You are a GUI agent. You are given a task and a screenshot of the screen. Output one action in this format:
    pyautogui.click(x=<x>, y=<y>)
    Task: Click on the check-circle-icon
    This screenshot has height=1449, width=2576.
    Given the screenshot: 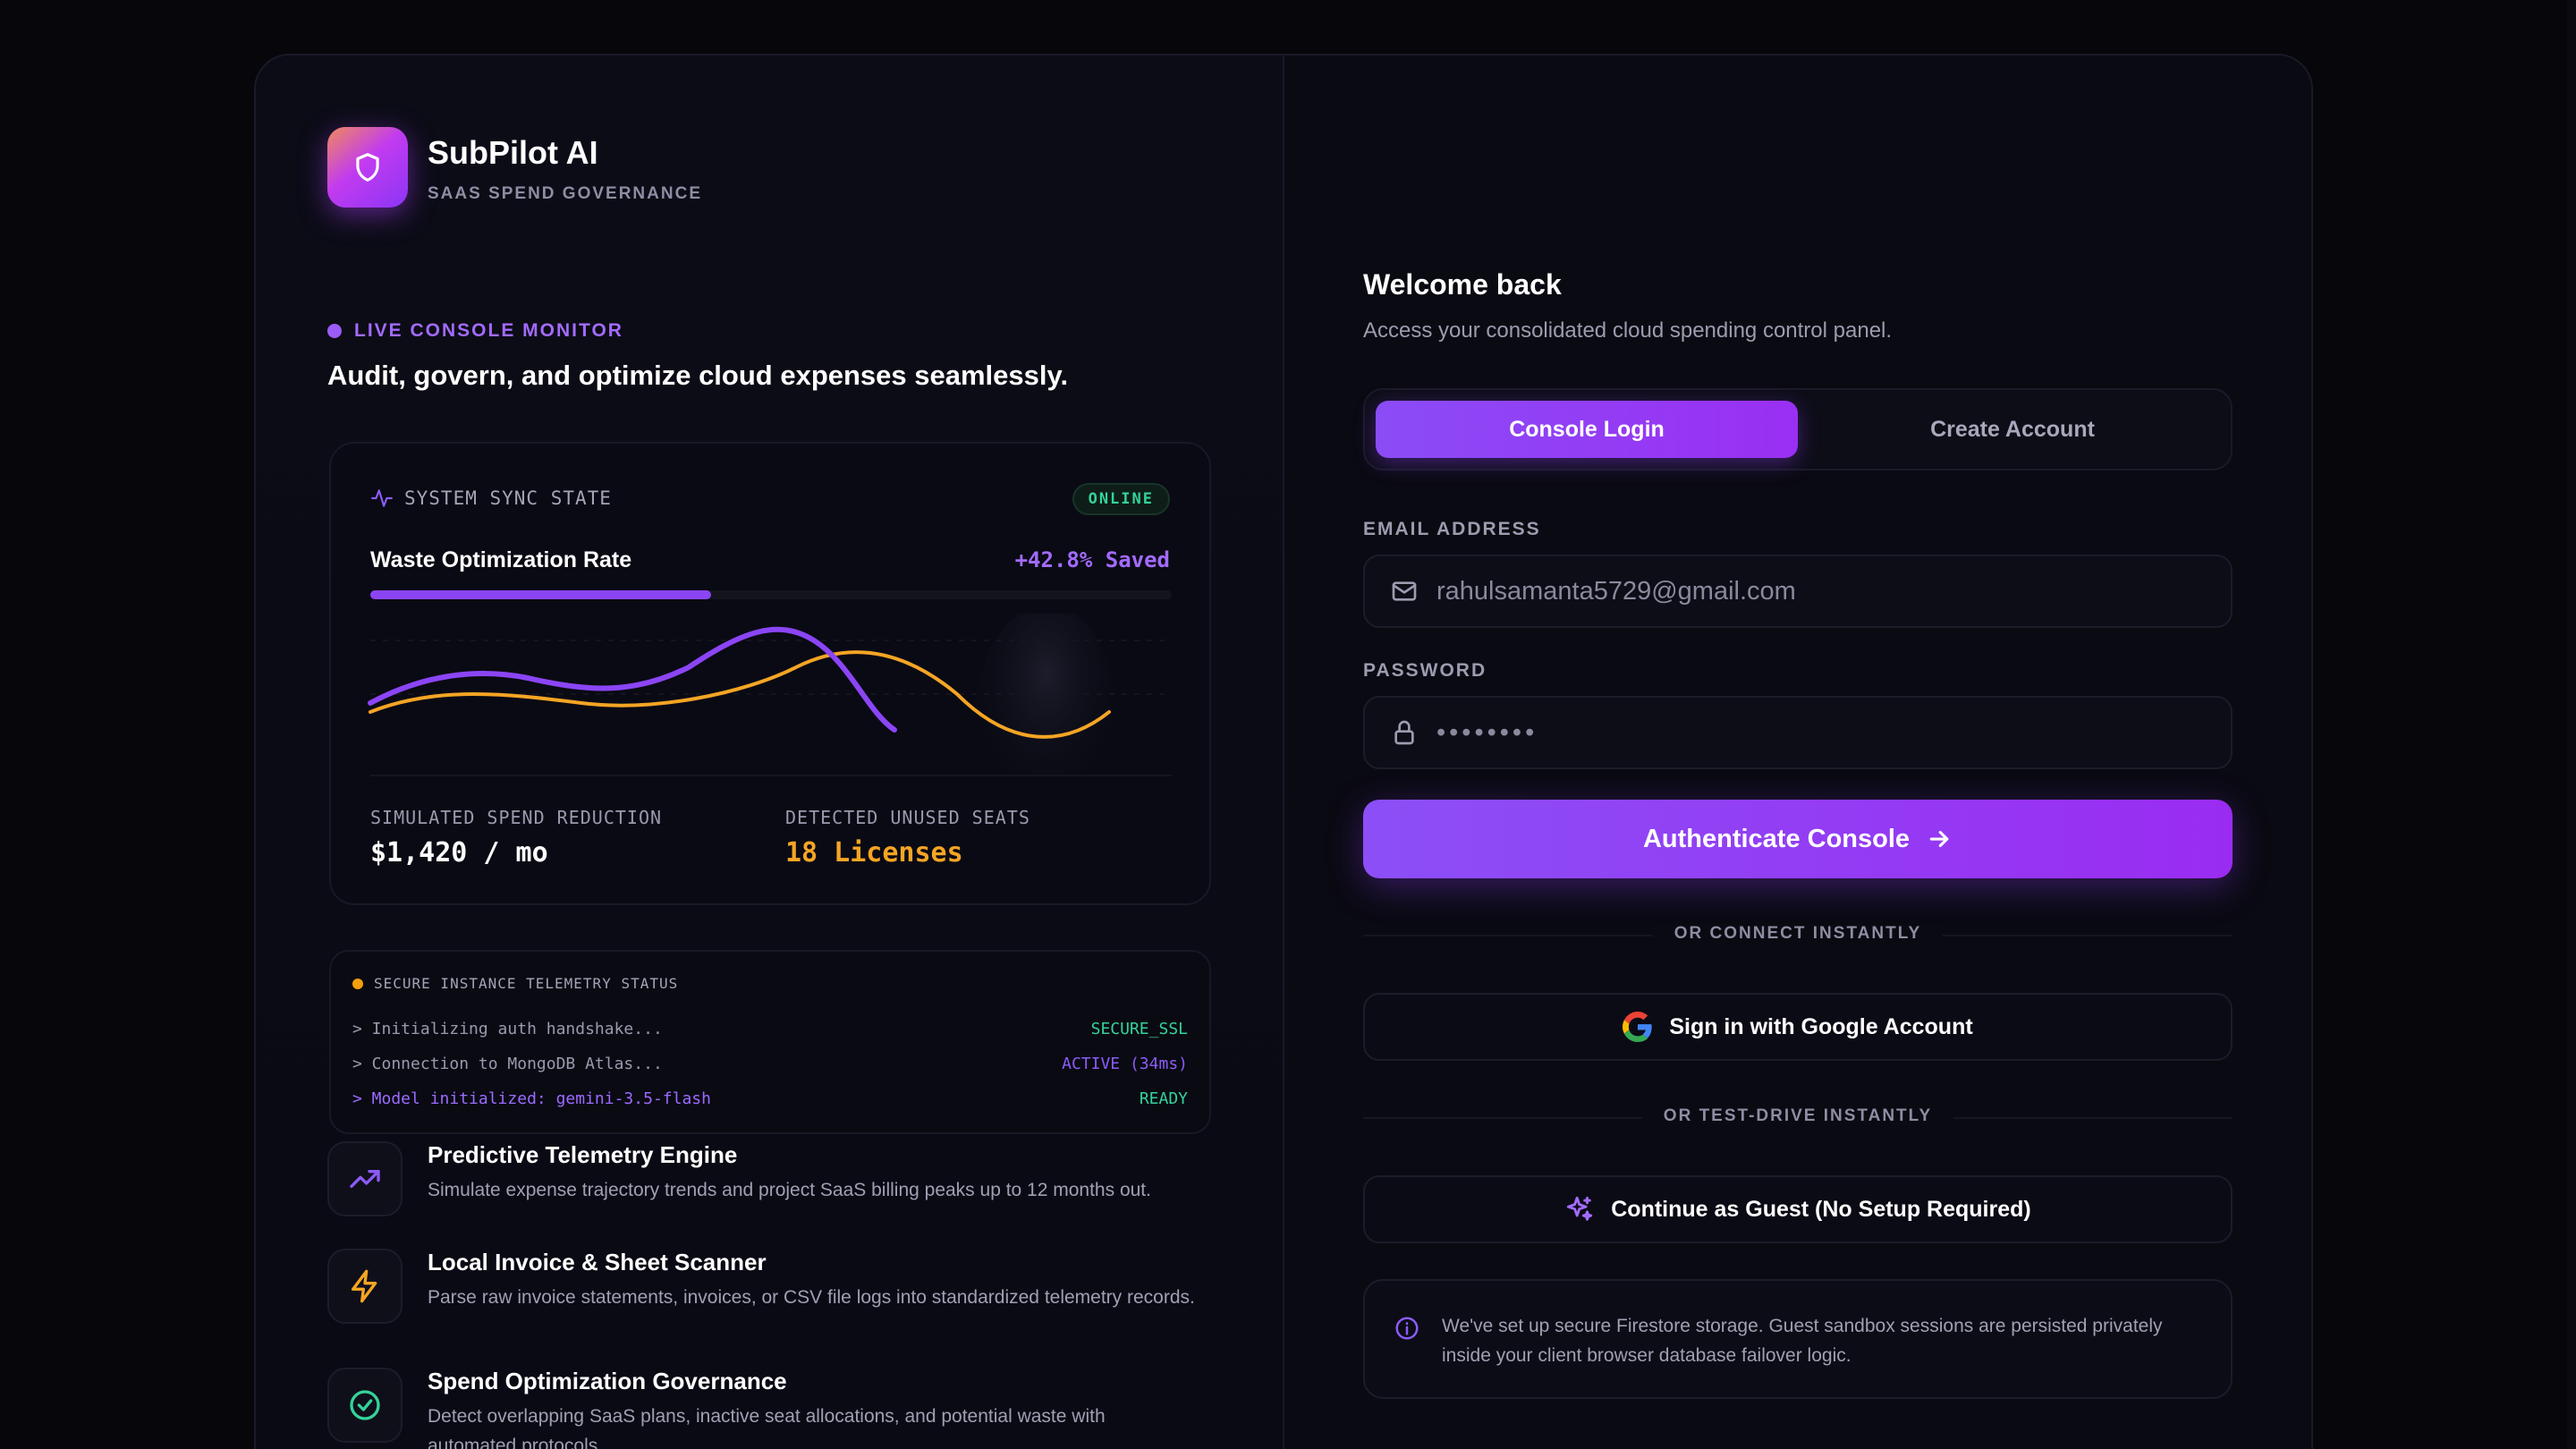 What is the action you would take?
    pyautogui.click(x=365, y=1405)
    